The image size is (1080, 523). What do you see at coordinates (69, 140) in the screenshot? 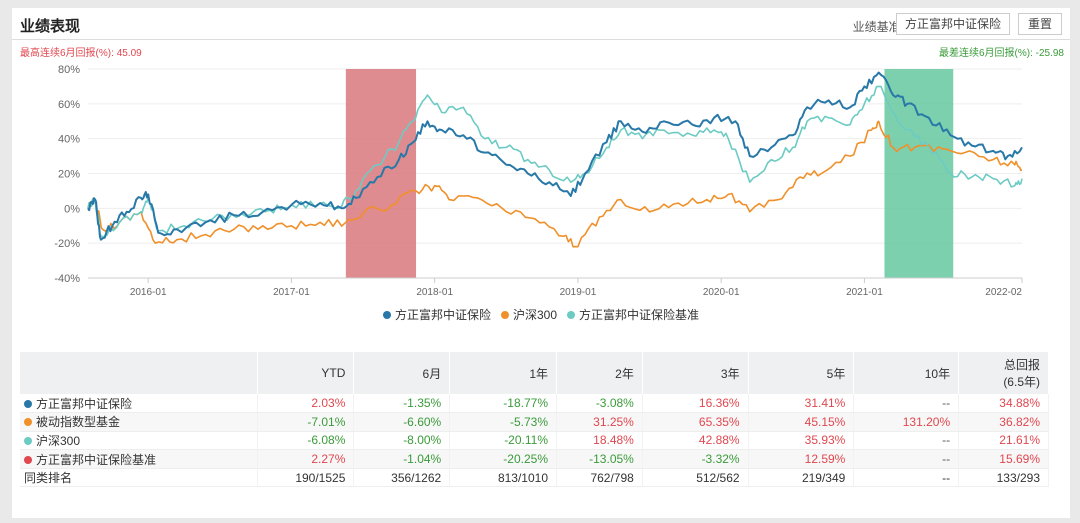
I see `y-tick-label: 40%` at bounding box center [69, 140].